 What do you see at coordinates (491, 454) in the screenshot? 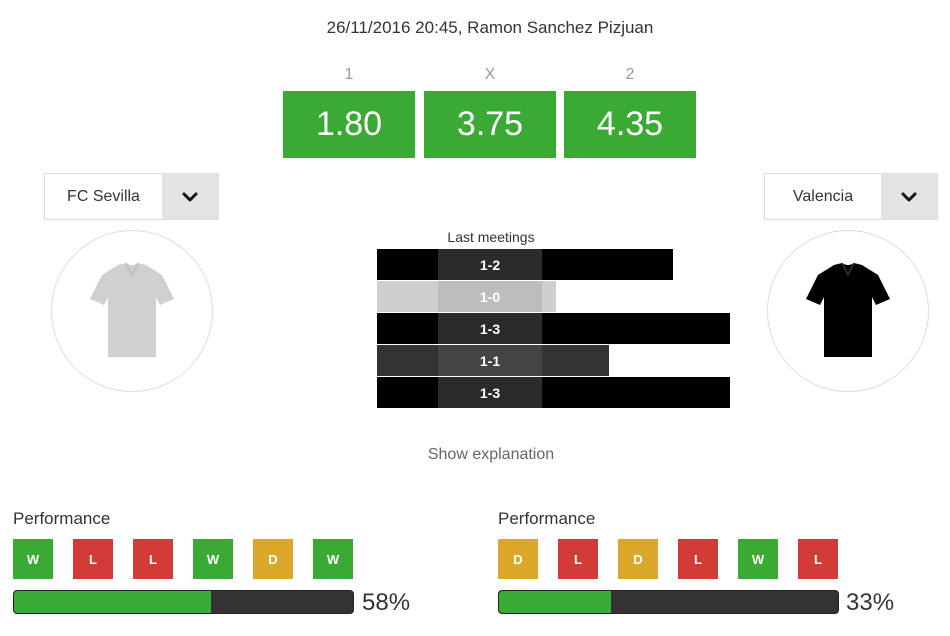
I see `show-explanation-link: Show explanation` at bounding box center [491, 454].